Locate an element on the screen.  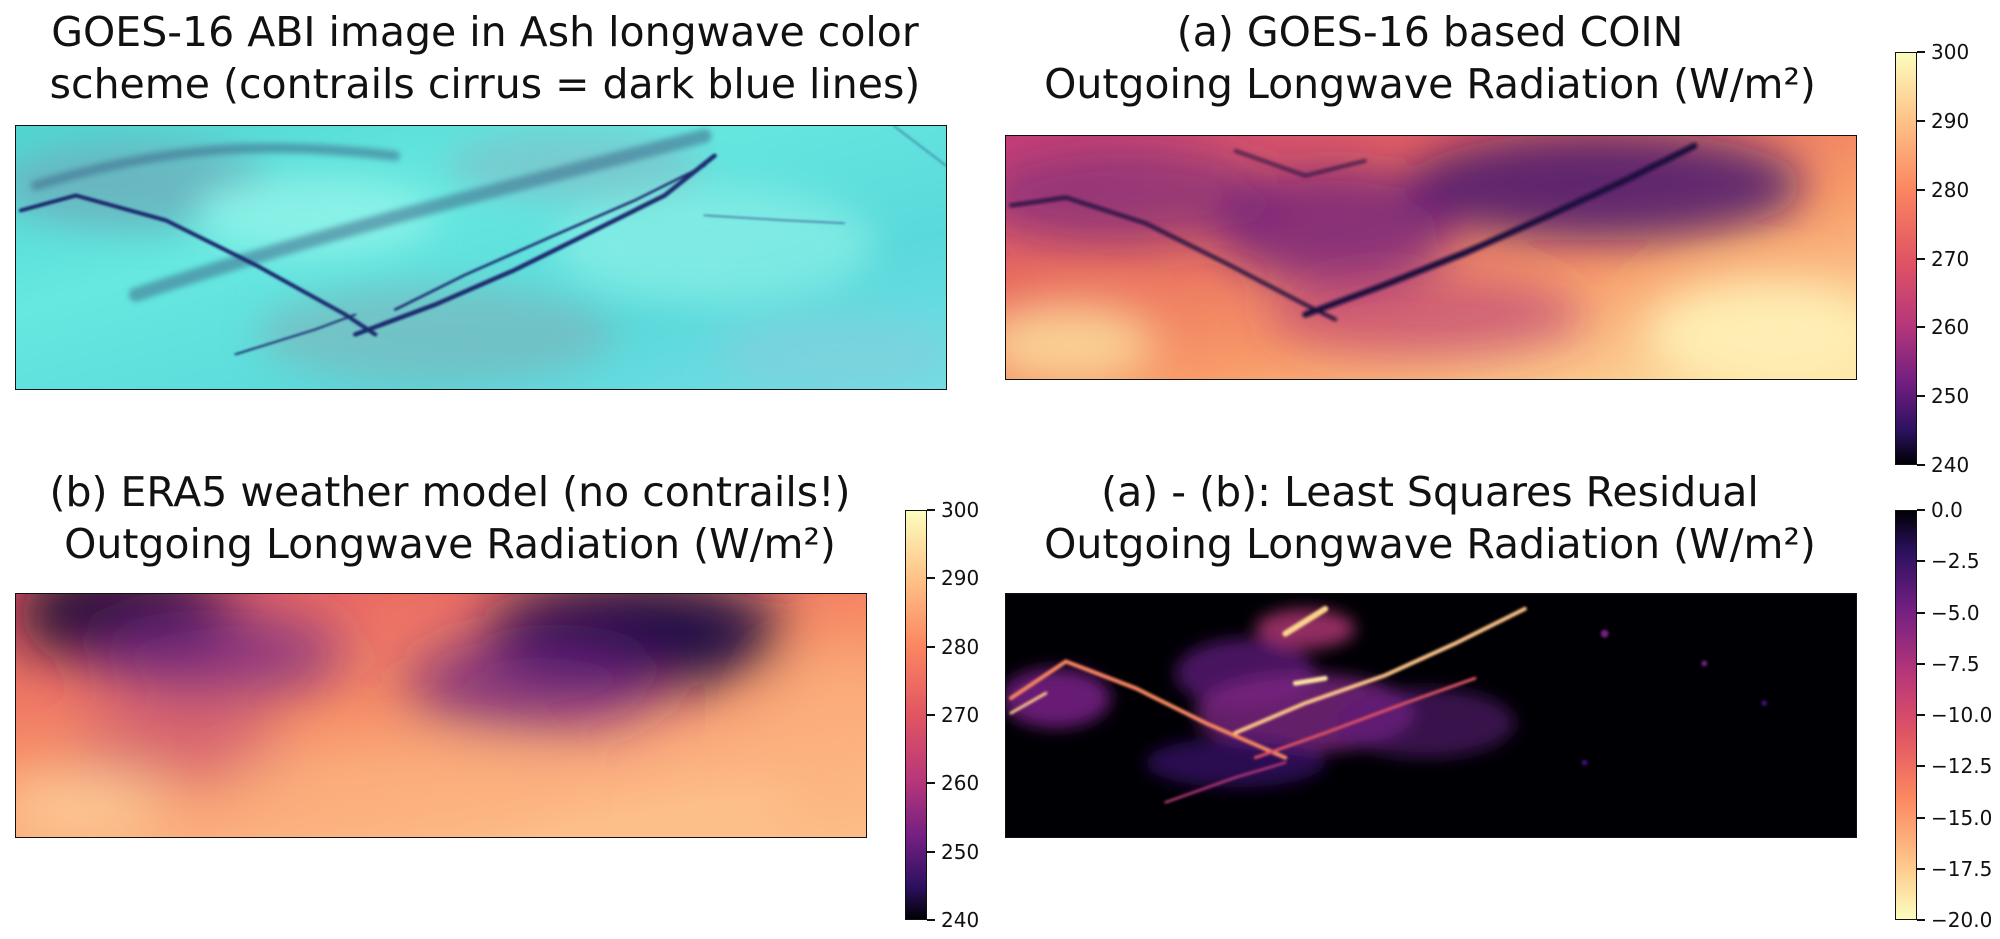
era5-olr-title-line-1: (b) ERA5 weather model (no contrails!) is located at coordinates (450, 492).